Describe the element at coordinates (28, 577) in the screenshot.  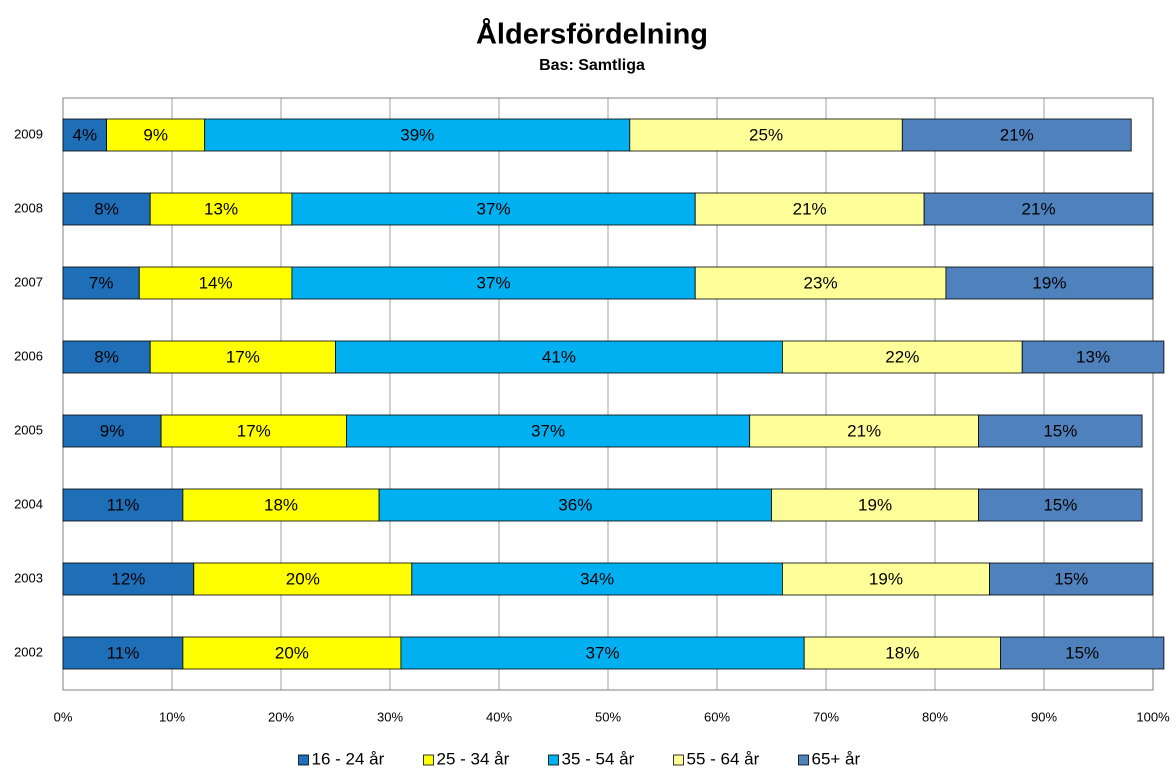
I see `y-tick-label: 2003` at that location.